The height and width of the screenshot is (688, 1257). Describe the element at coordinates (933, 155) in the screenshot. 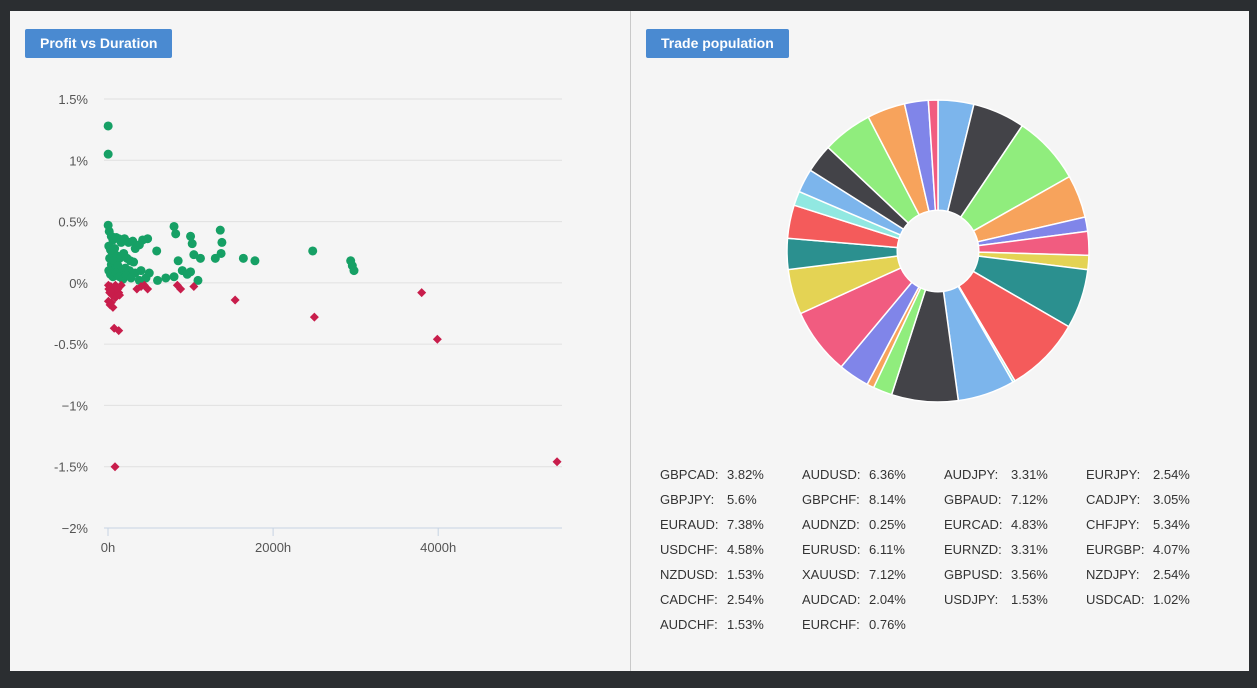

I see `pie-slice-usdcad` at that location.